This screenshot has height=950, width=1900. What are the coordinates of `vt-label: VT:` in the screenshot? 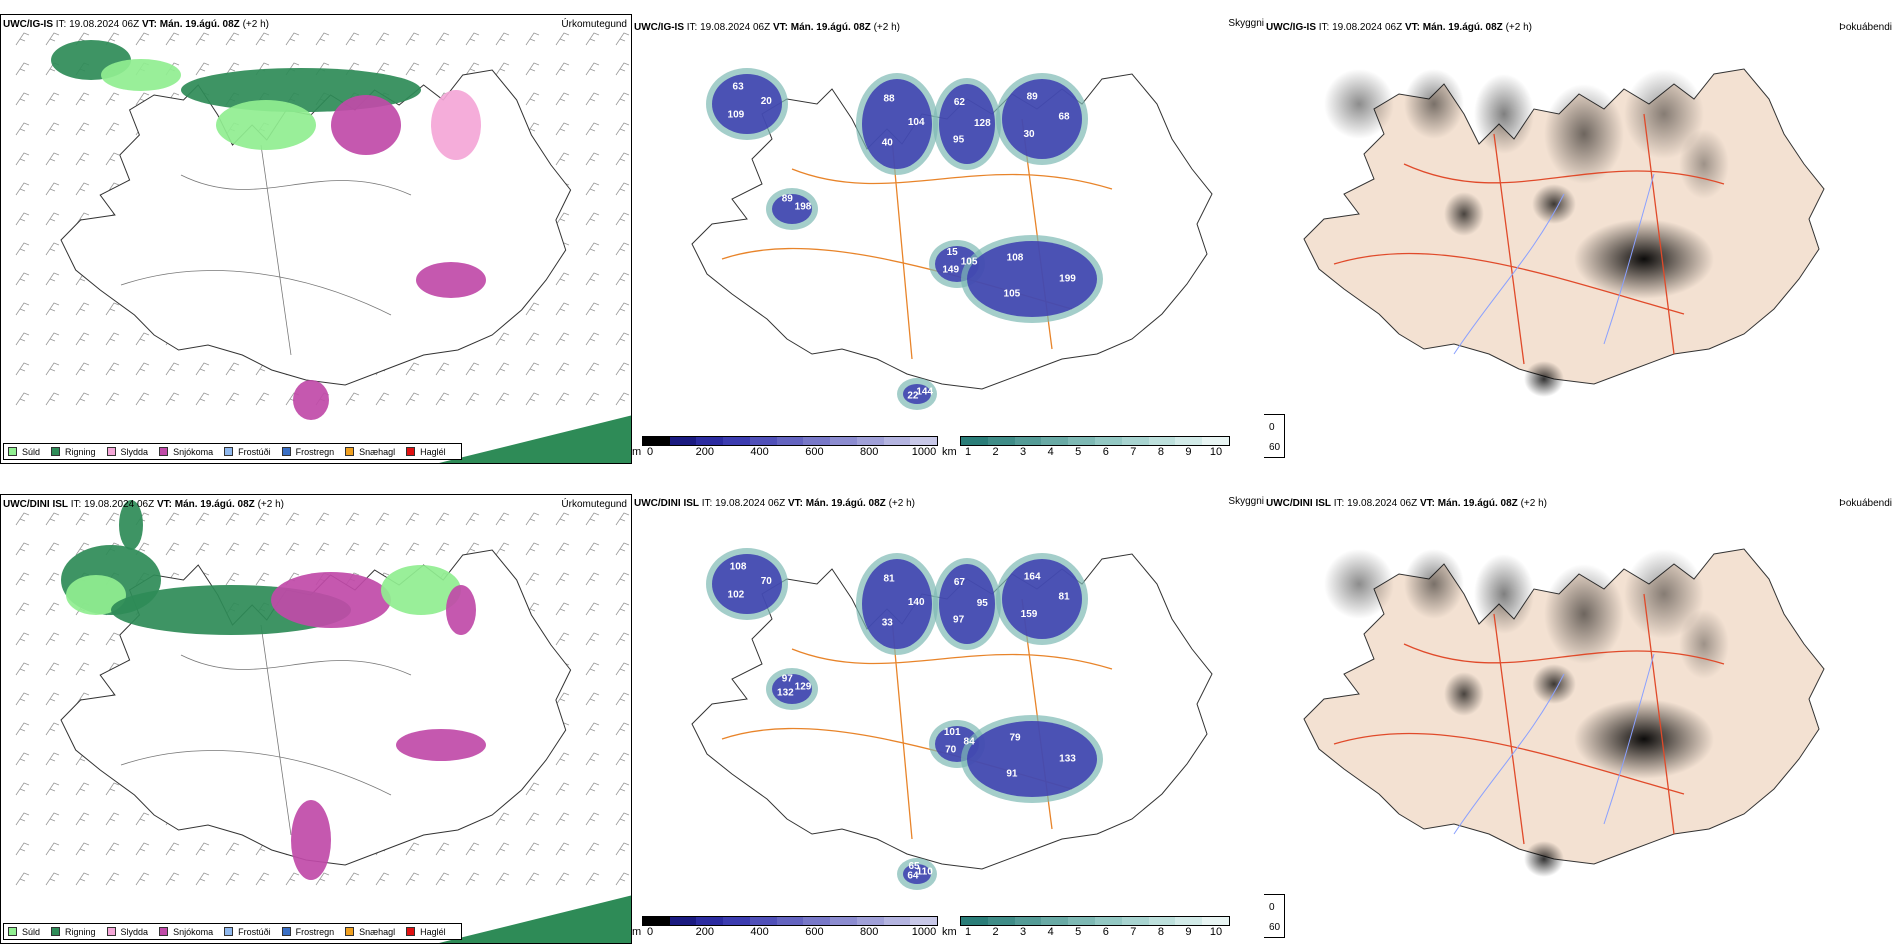 It's located at (149, 24).